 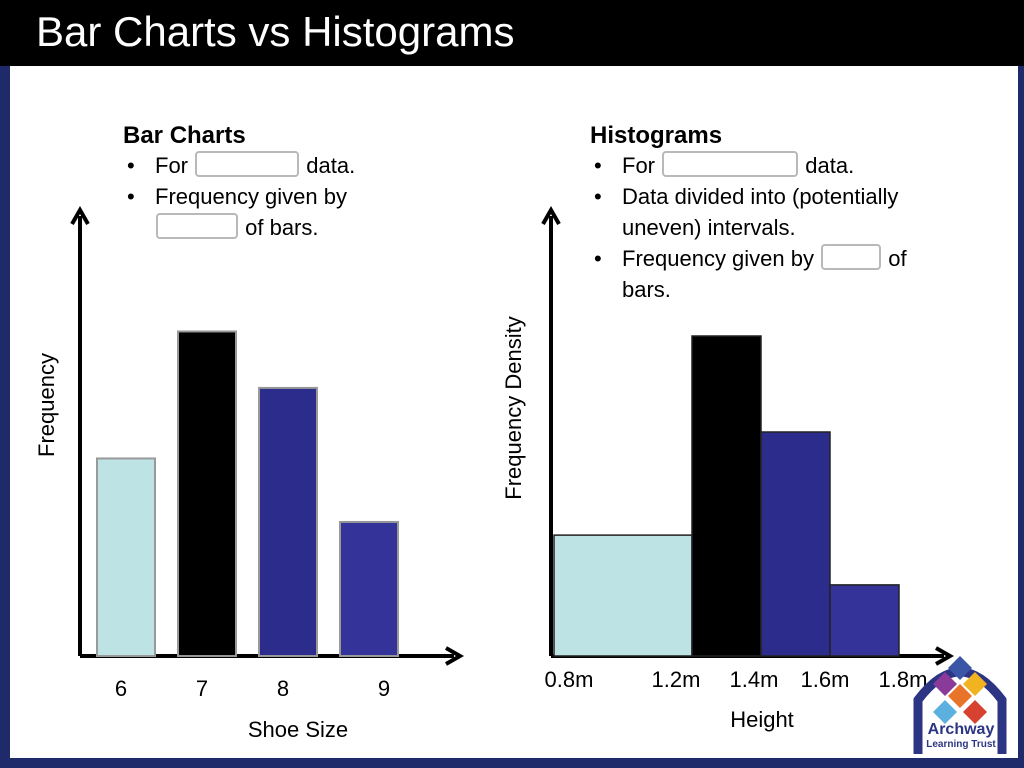 What do you see at coordinates (384, 688) in the screenshot?
I see `bar-chart-tick-label: 9` at bounding box center [384, 688].